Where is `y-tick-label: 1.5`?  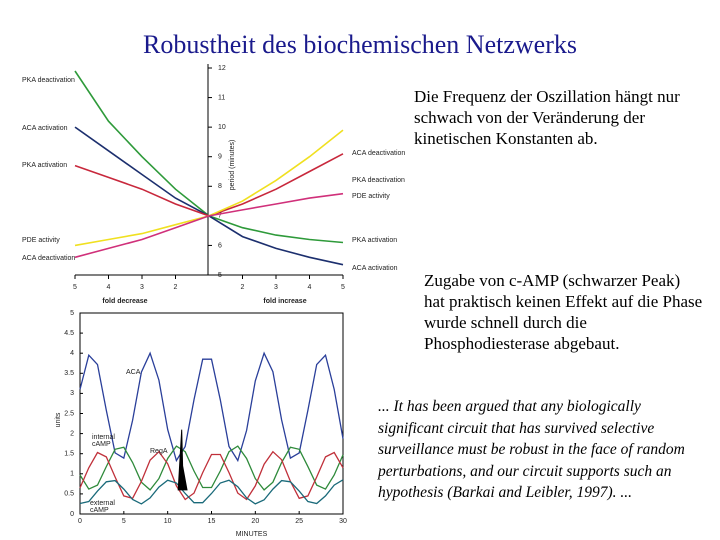 y-tick-label: 1.5 is located at coordinates (69, 454).